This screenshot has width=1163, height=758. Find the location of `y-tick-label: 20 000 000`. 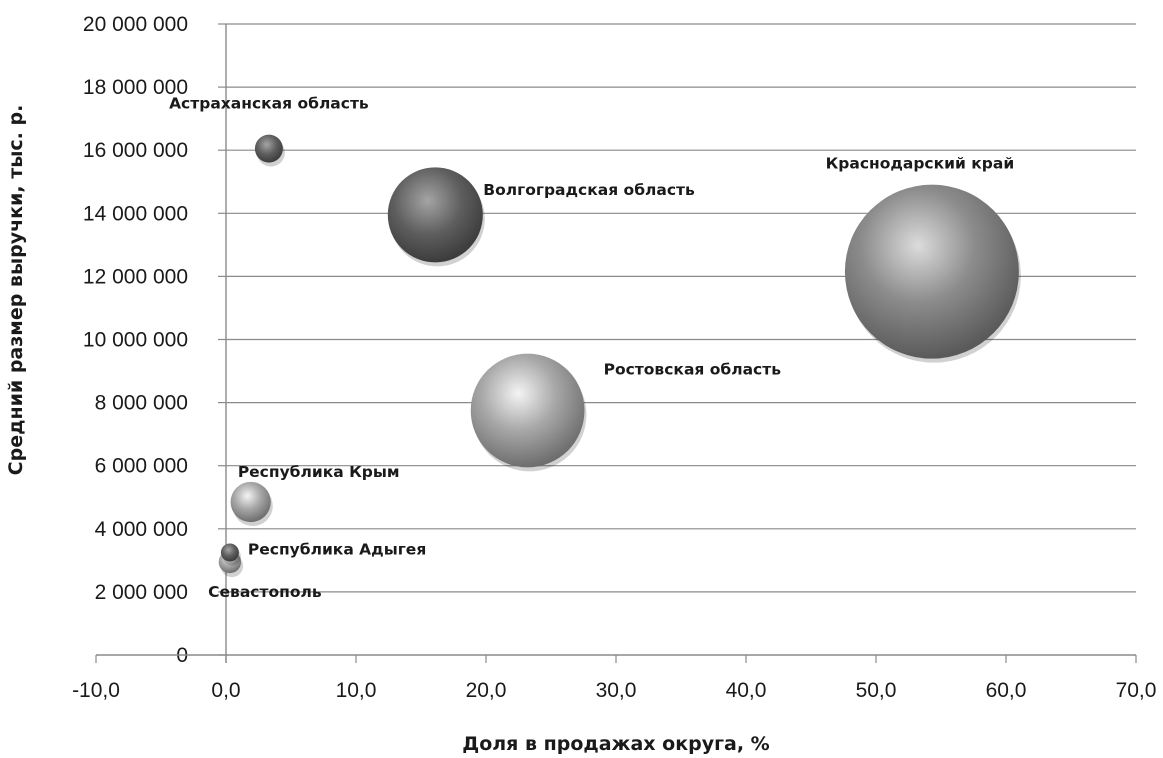

y-tick-label: 20 000 000 is located at coordinates (135, 24).